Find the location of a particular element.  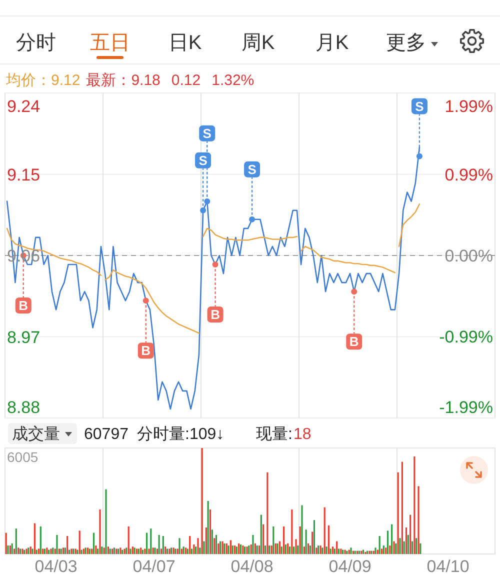

x-tick-label: 04/09 is located at coordinates (350, 565).